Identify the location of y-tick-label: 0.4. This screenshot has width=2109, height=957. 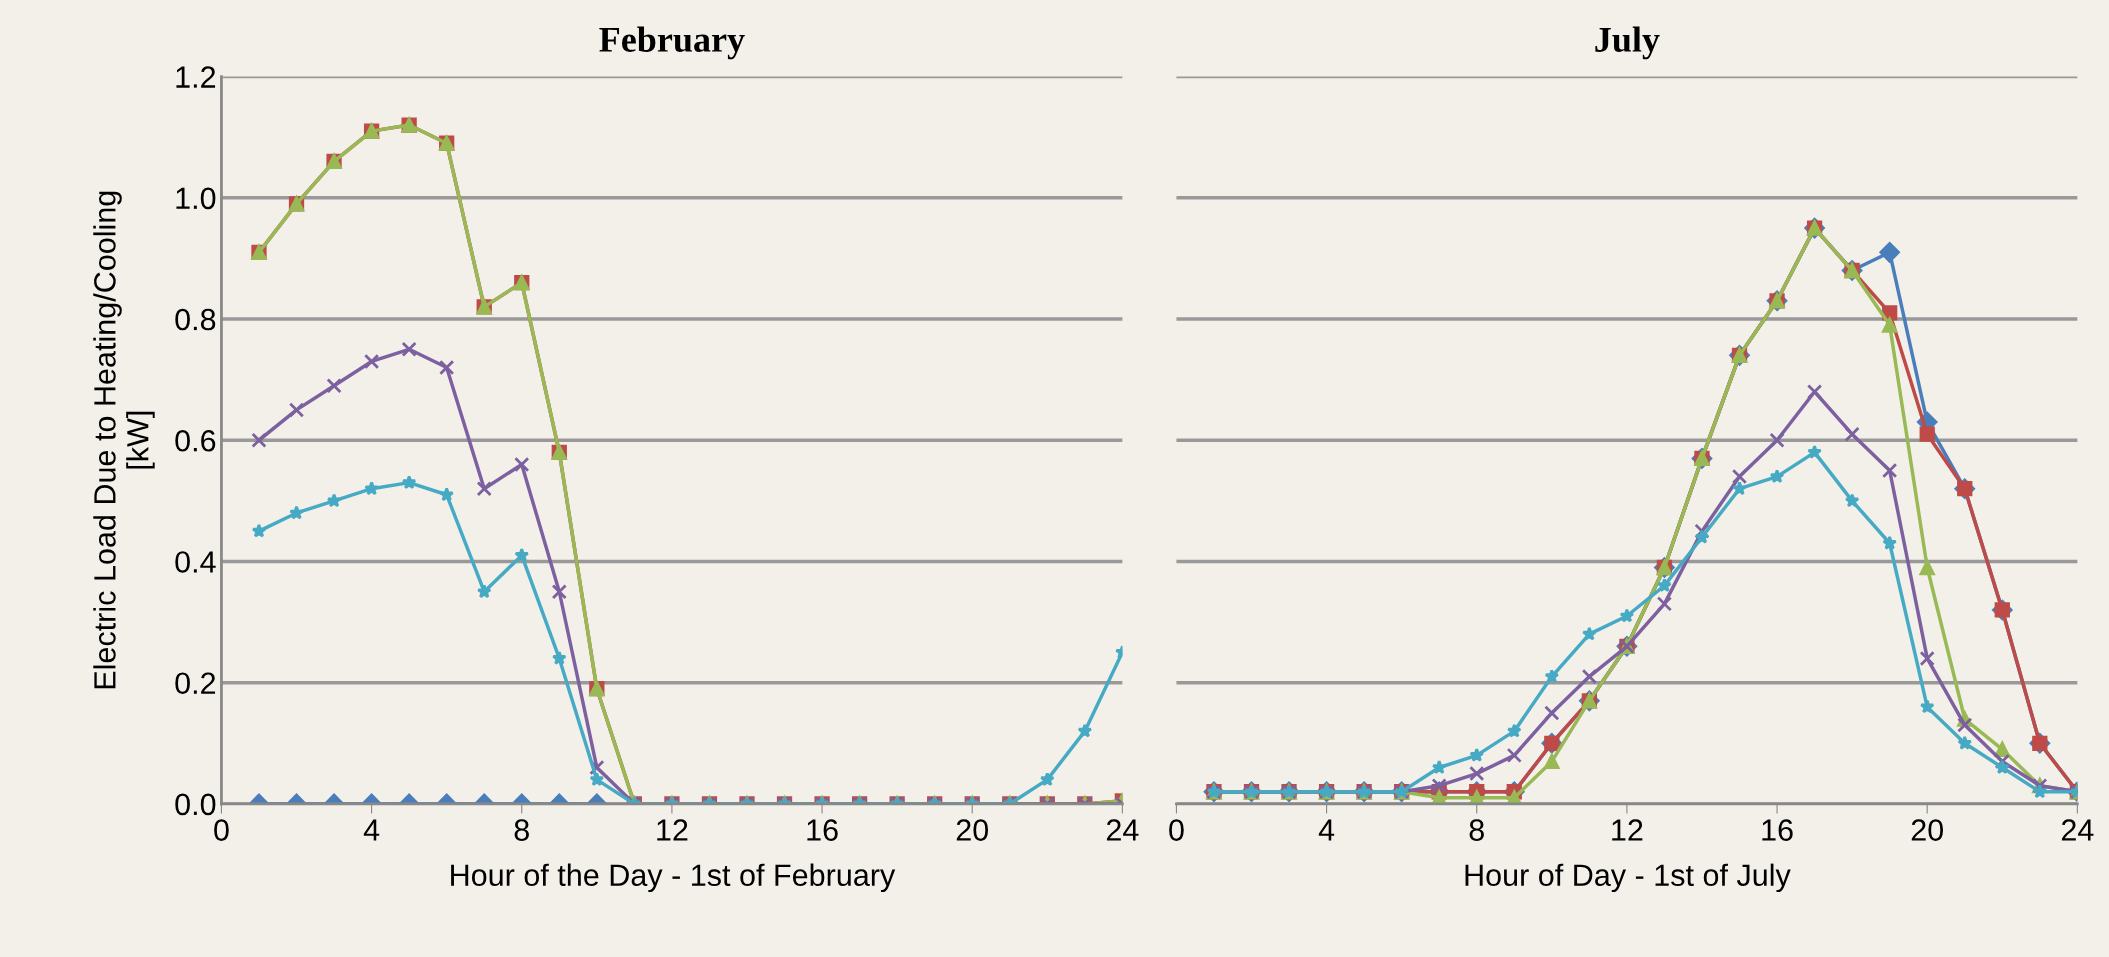
(195, 562).